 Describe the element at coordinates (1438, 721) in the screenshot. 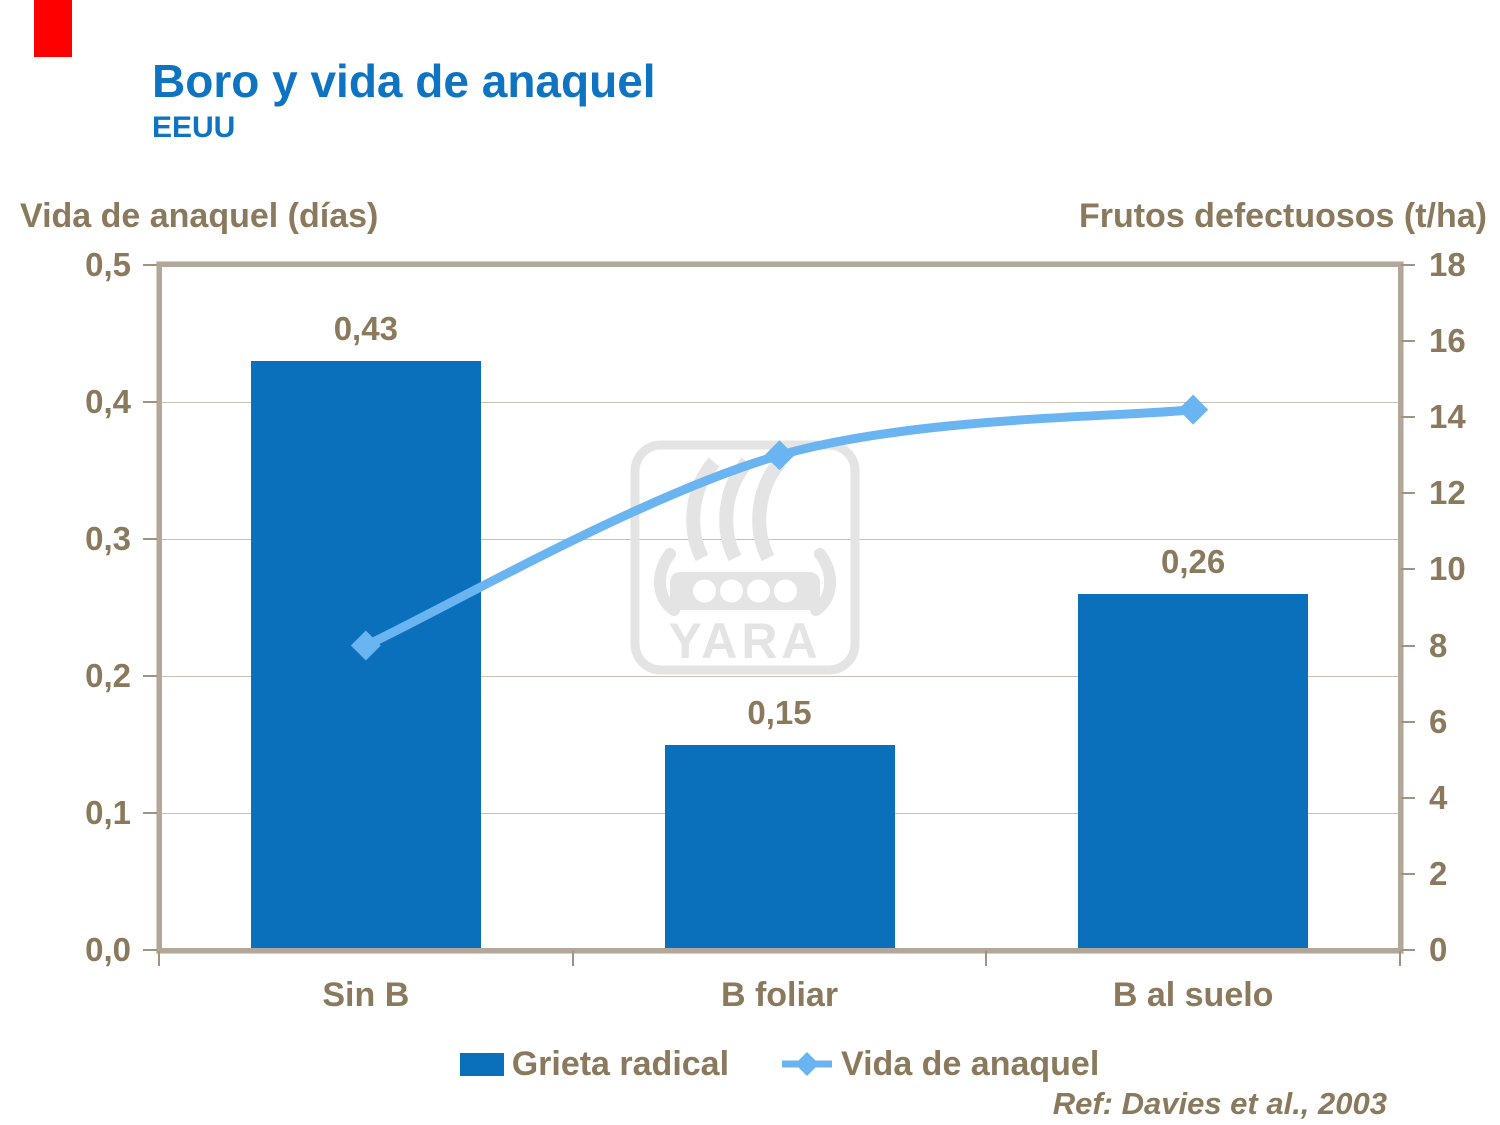

I see `right-axis-tick-label: 6` at that location.